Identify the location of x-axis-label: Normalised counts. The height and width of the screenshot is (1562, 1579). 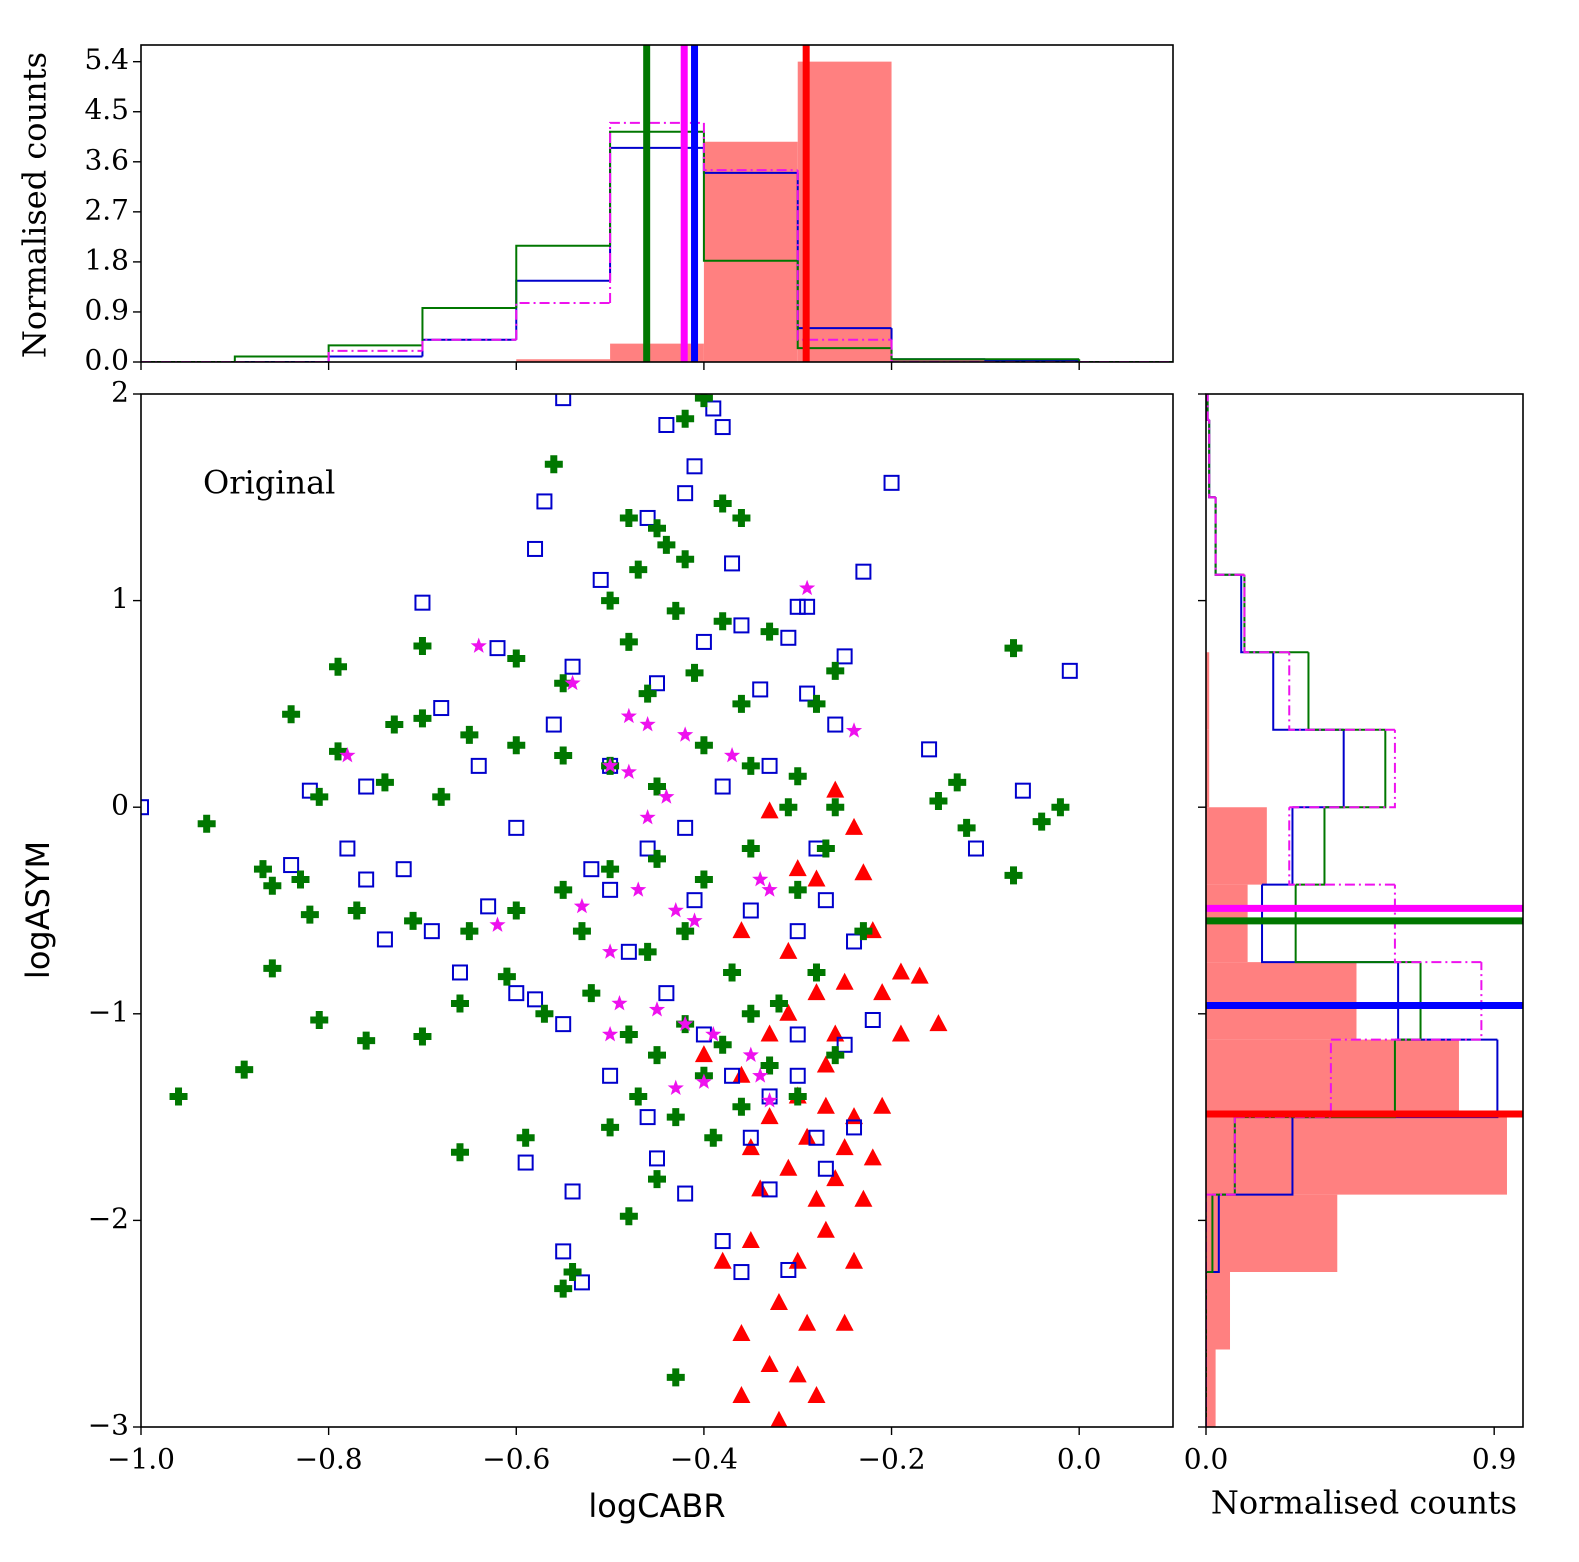
(1364, 1503).